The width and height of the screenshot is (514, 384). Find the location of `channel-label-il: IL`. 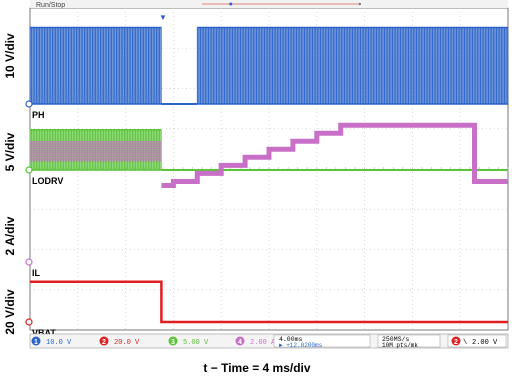

channel-label-il: IL is located at coordinates (36, 273).